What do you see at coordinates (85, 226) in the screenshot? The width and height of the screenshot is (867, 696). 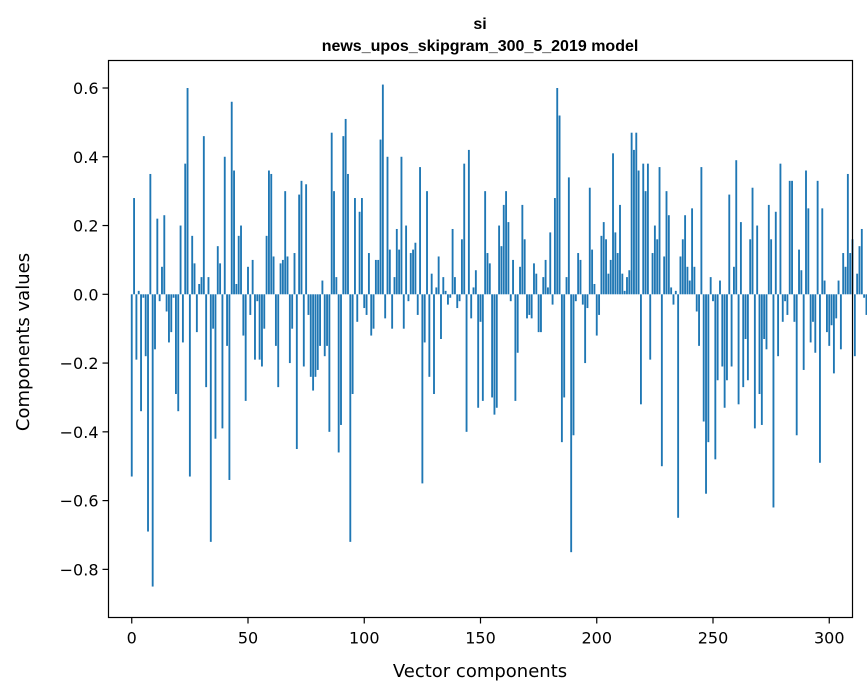 I see `y-tick-label: 0.2` at bounding box center [85, 226].